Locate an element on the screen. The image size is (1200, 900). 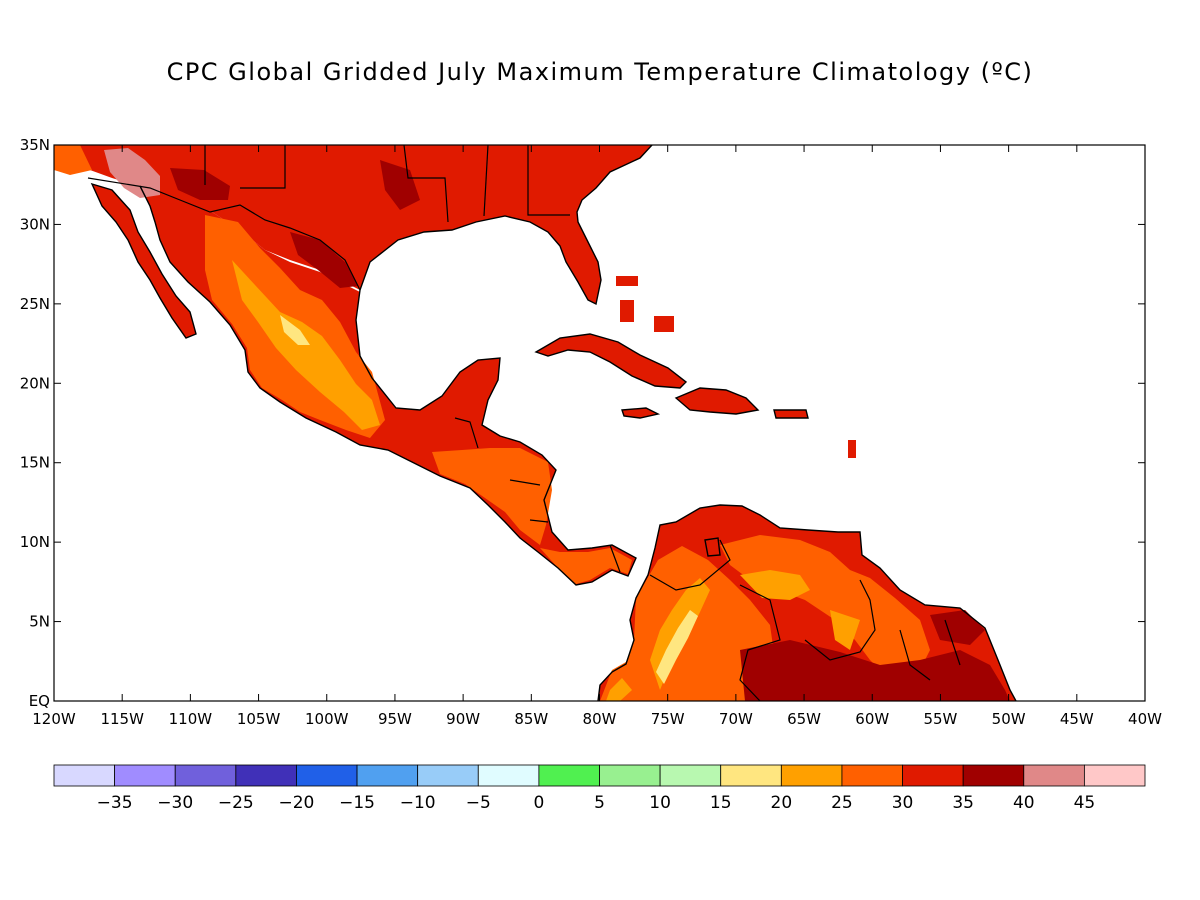
land-bahamas is located at coordinates (627, 281).